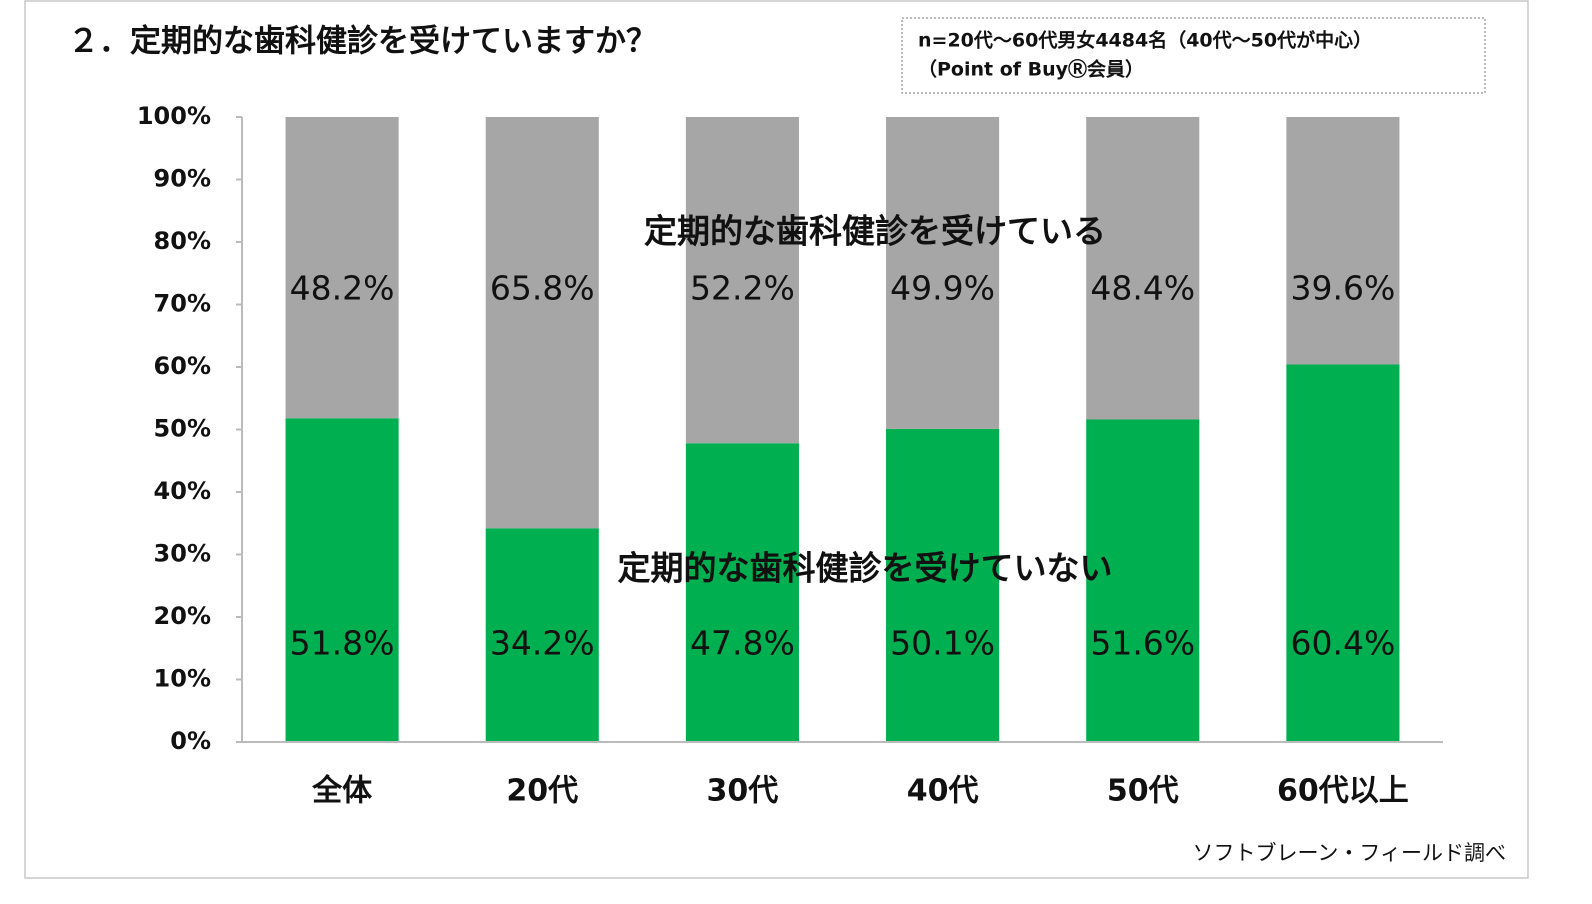 This screenshot has width=1592, height=904. What do you see at coordinates (1142, 288) in the screenshot?
I see `value-label: 48.4%` at bounding box center [1142, 288].